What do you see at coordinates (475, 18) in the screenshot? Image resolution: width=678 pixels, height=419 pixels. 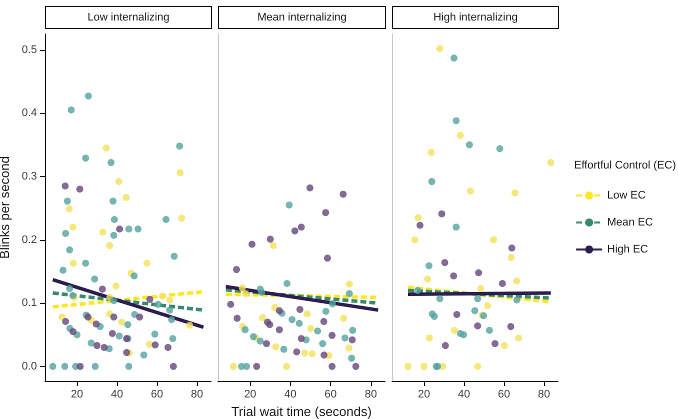 I see `chart-title: High internalizing` at bounding box center [475, 18].